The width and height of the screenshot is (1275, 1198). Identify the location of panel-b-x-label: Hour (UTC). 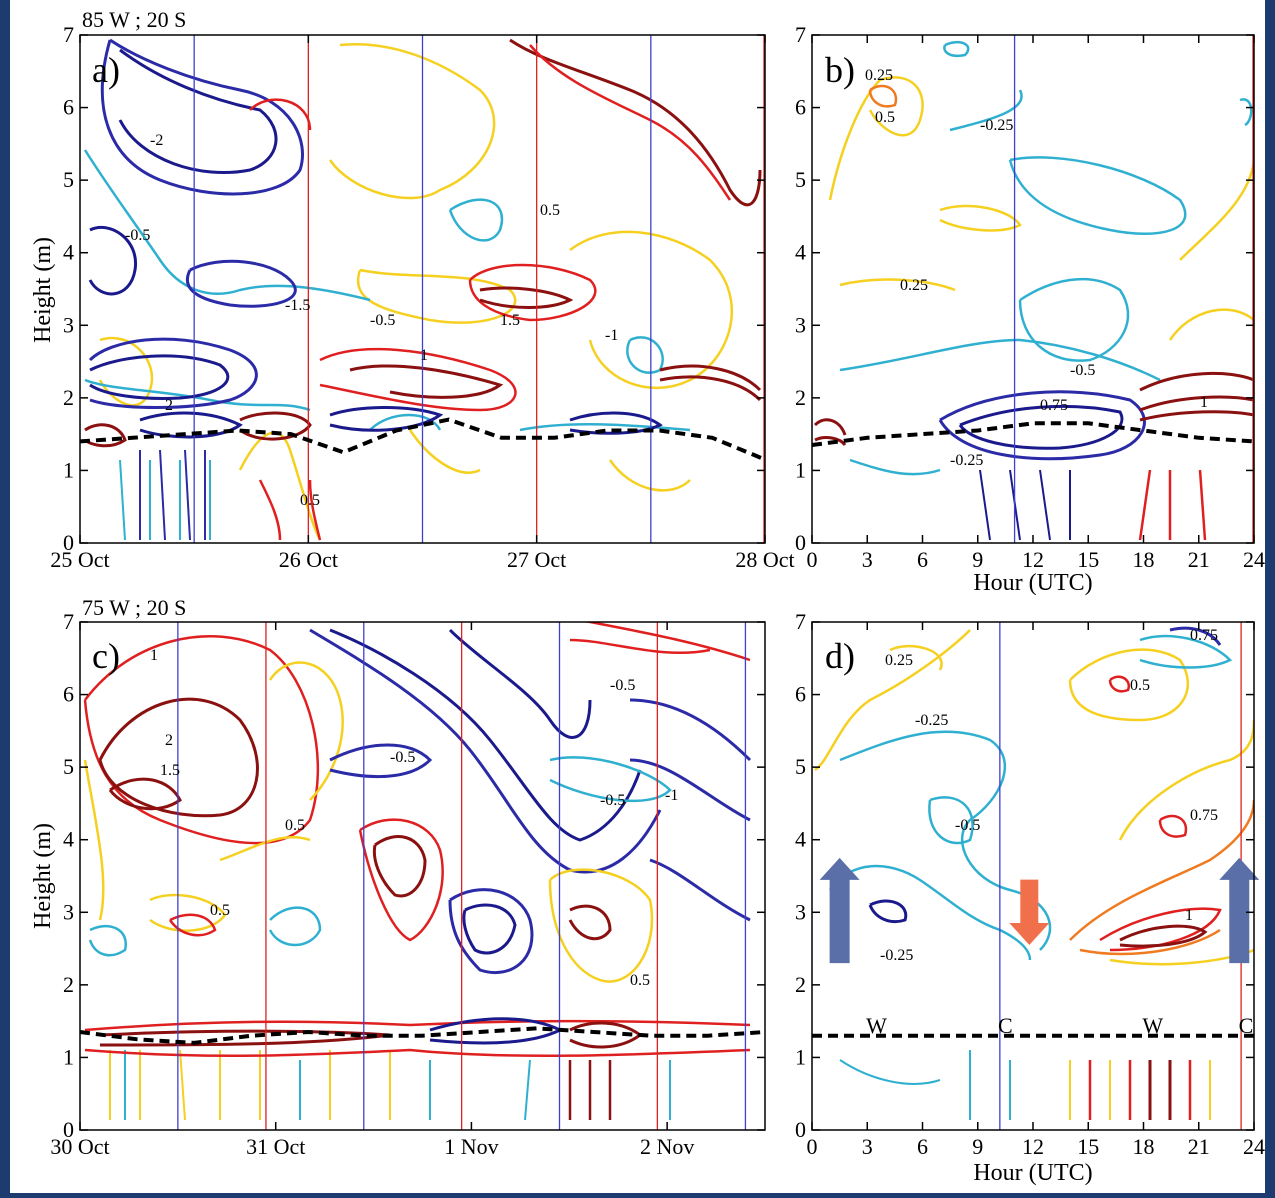
(1032, 583).